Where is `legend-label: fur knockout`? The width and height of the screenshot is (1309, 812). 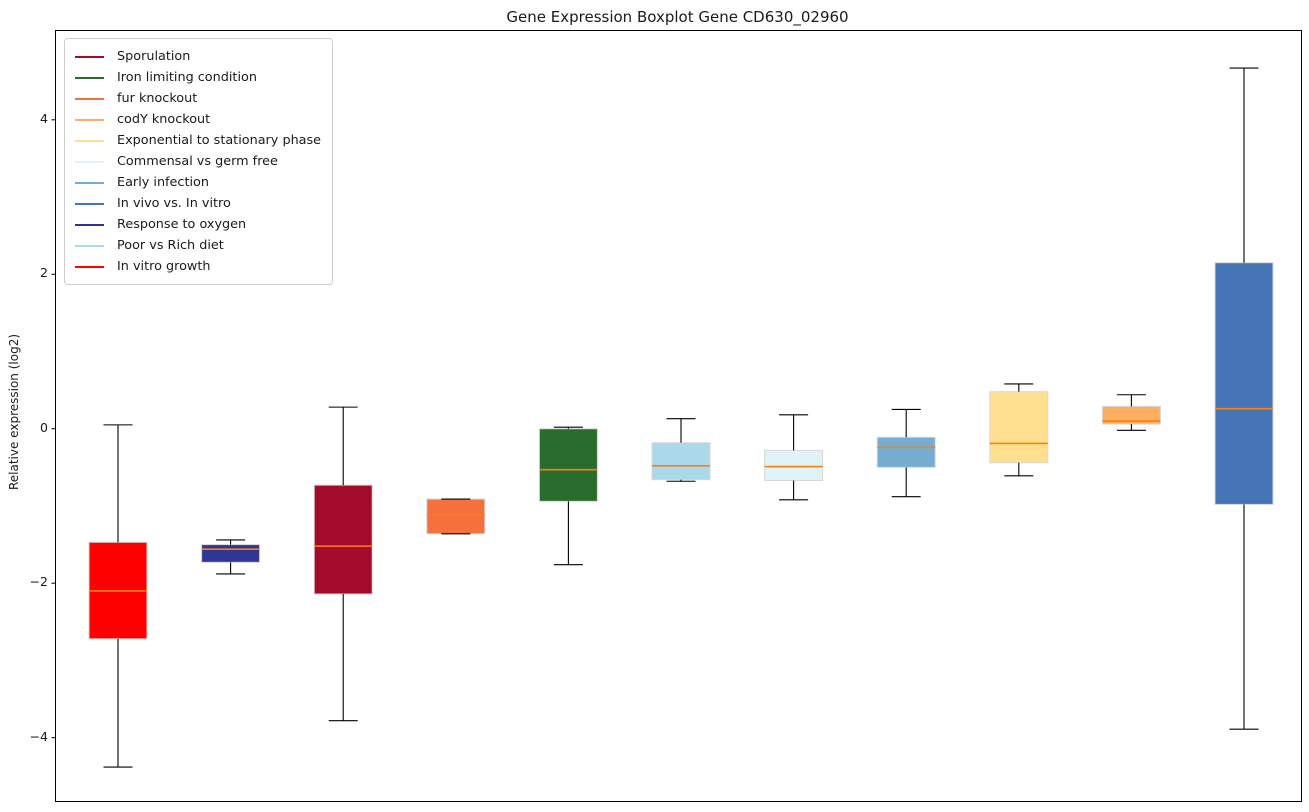
legend-label: fur knockout is located at coordinates (157, 98).